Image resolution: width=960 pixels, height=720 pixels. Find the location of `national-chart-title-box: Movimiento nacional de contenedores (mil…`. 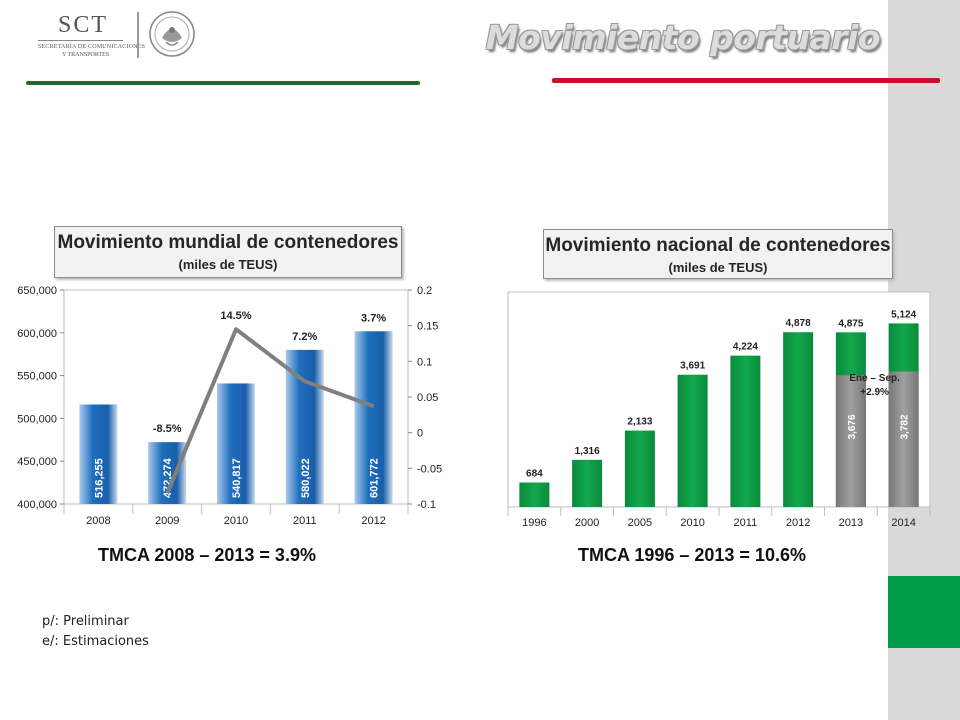

national-chart-title-box: Movimiento nacional de contenedores (mil… is located at coordinates (718, 254).